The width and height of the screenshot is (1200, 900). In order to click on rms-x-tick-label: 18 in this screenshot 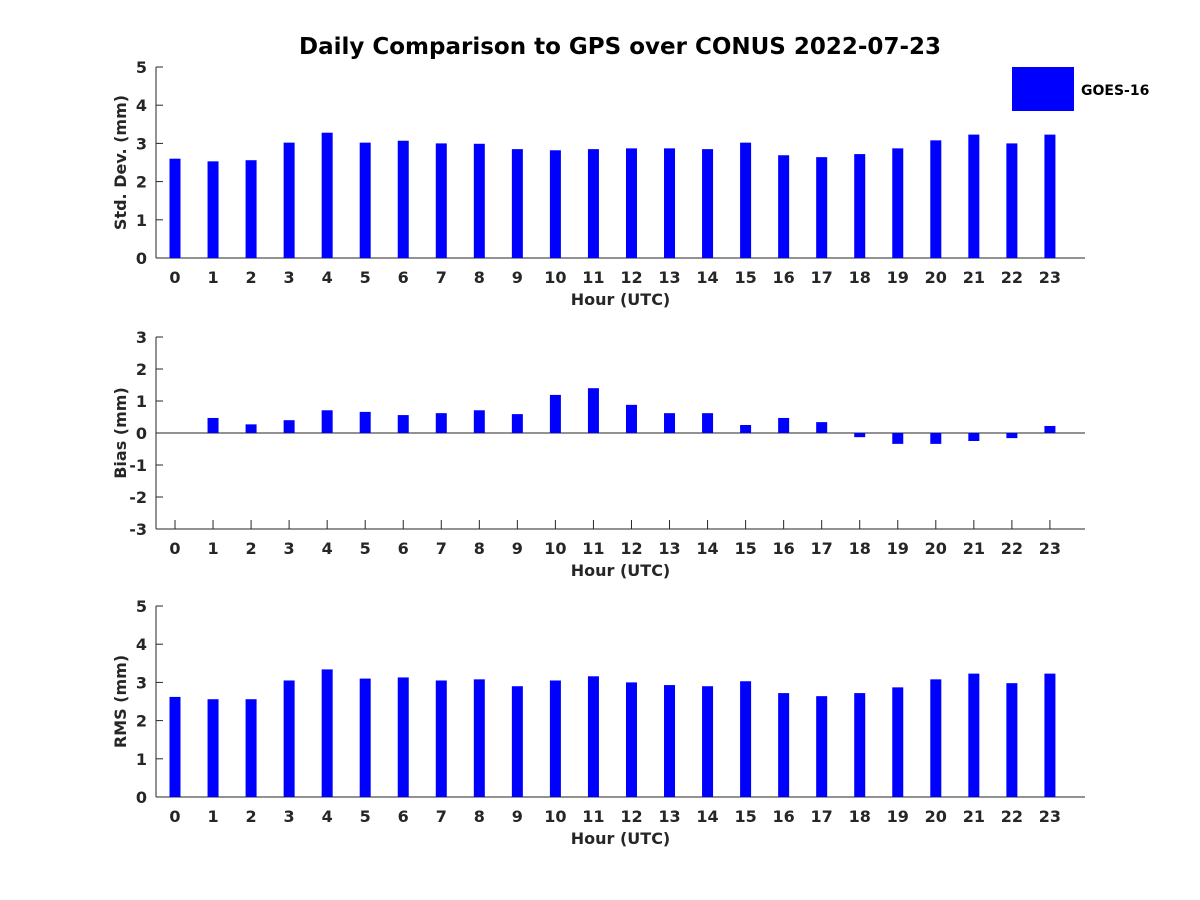, I will do `click(860, 816)`.